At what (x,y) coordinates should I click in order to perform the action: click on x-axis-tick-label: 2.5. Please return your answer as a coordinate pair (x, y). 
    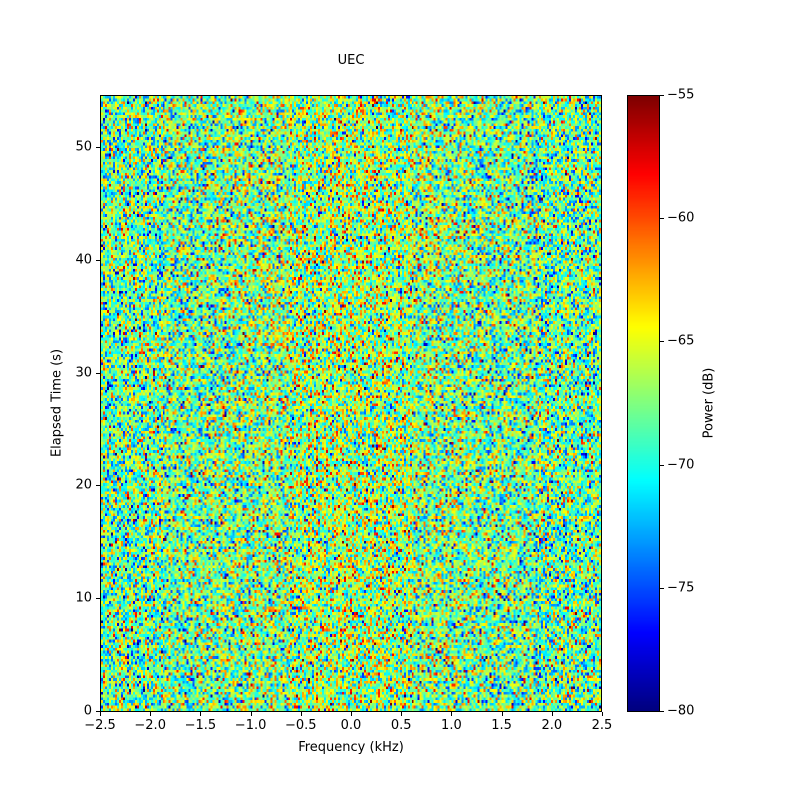
    Looking at the image, I should click on (602, 725).